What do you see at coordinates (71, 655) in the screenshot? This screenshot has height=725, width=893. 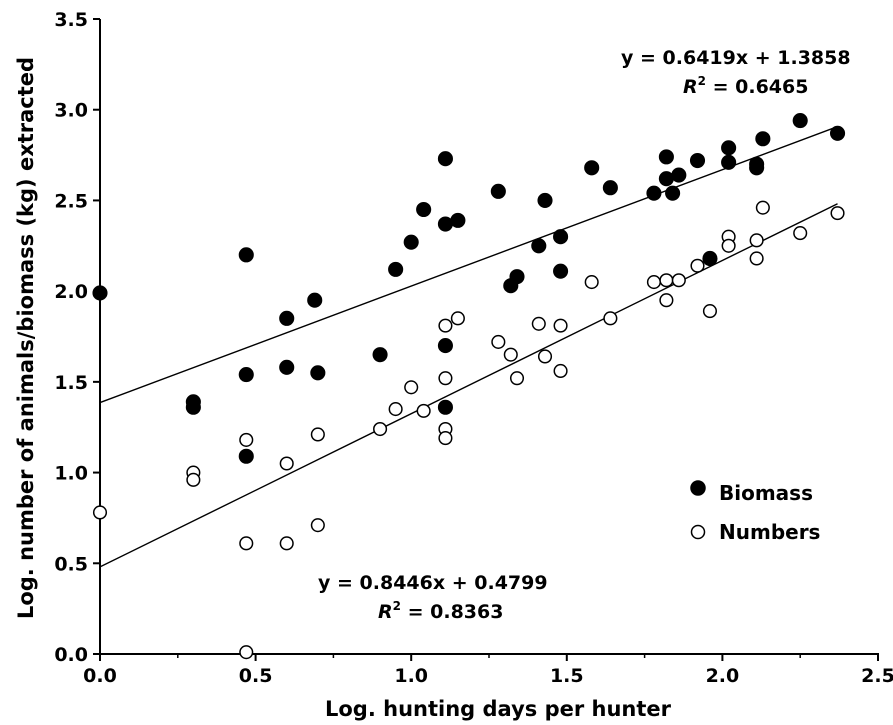 I see `y-tick-label: 0.0` at bounding box center [71, 655].